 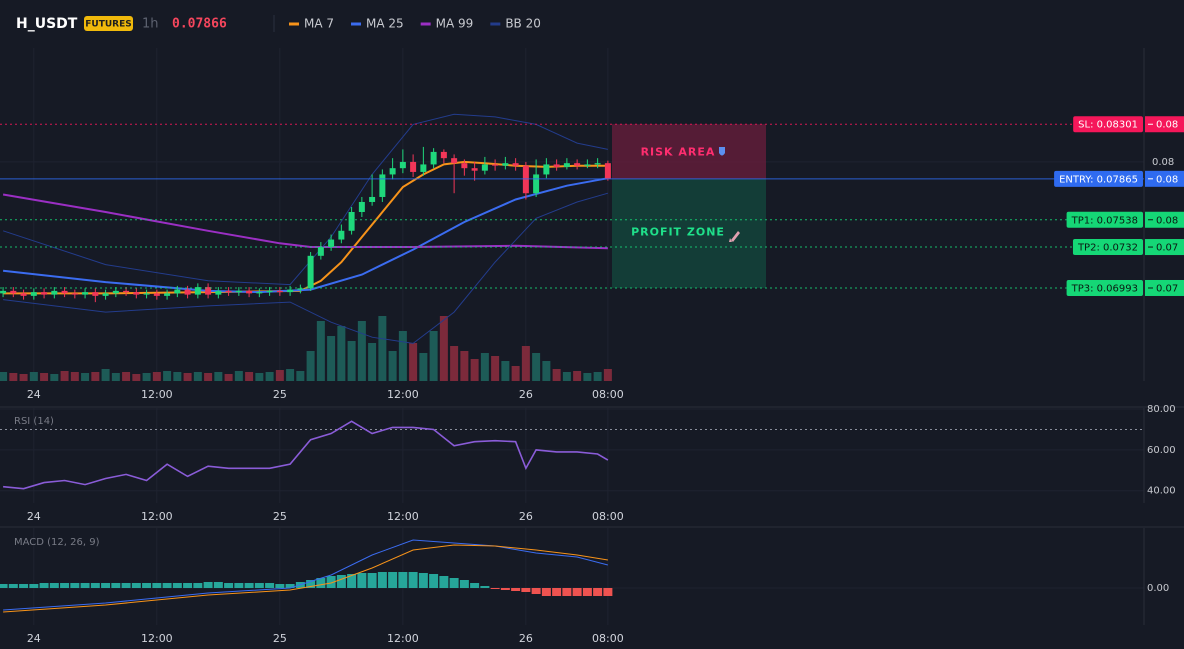 I want to click on legend-label: BB 20, so click(x=523, y=24).